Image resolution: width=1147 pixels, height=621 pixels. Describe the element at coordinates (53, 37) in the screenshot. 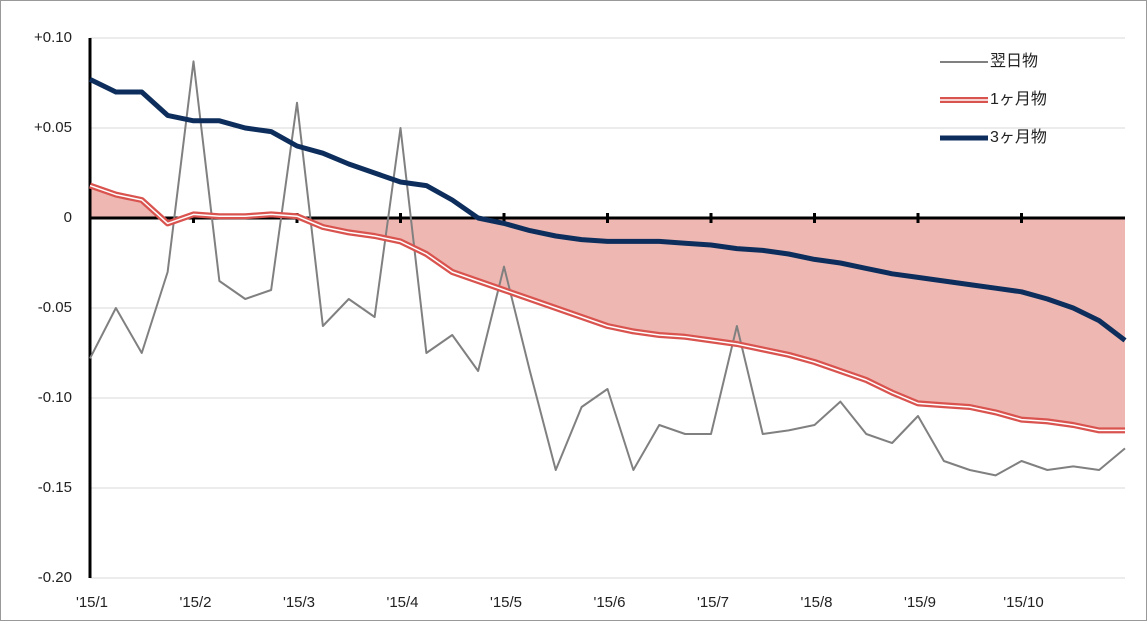

I see `y-tick-label: +0.10` at that location.